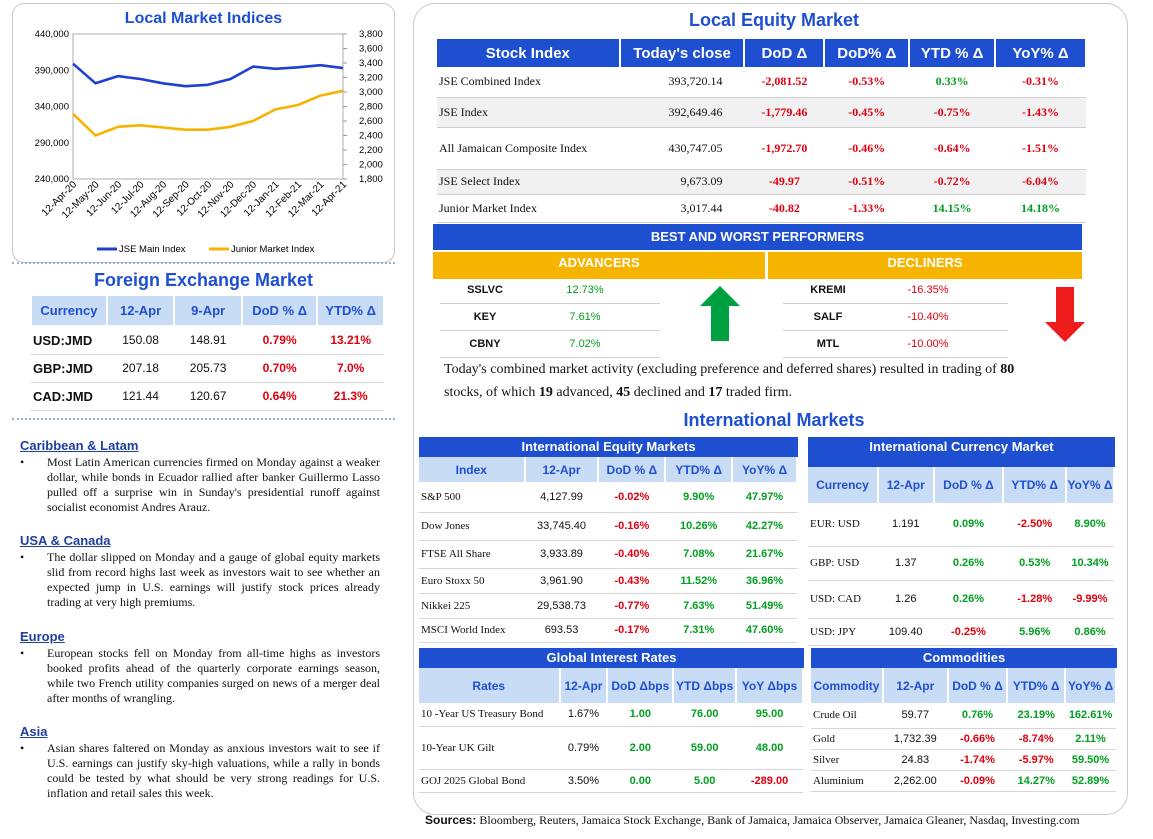 The image size is (1153, 839). Describe the element at coordinates (632, 630) in the screenshot. I see `equity-dod: -0.17%` at that location.